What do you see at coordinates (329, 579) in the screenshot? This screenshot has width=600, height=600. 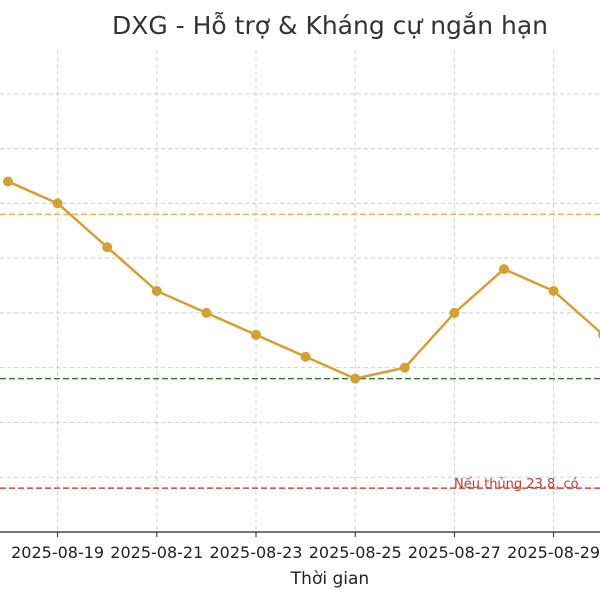 I see `x-axis-label: Thời gian` at bounding box center [329, 579].